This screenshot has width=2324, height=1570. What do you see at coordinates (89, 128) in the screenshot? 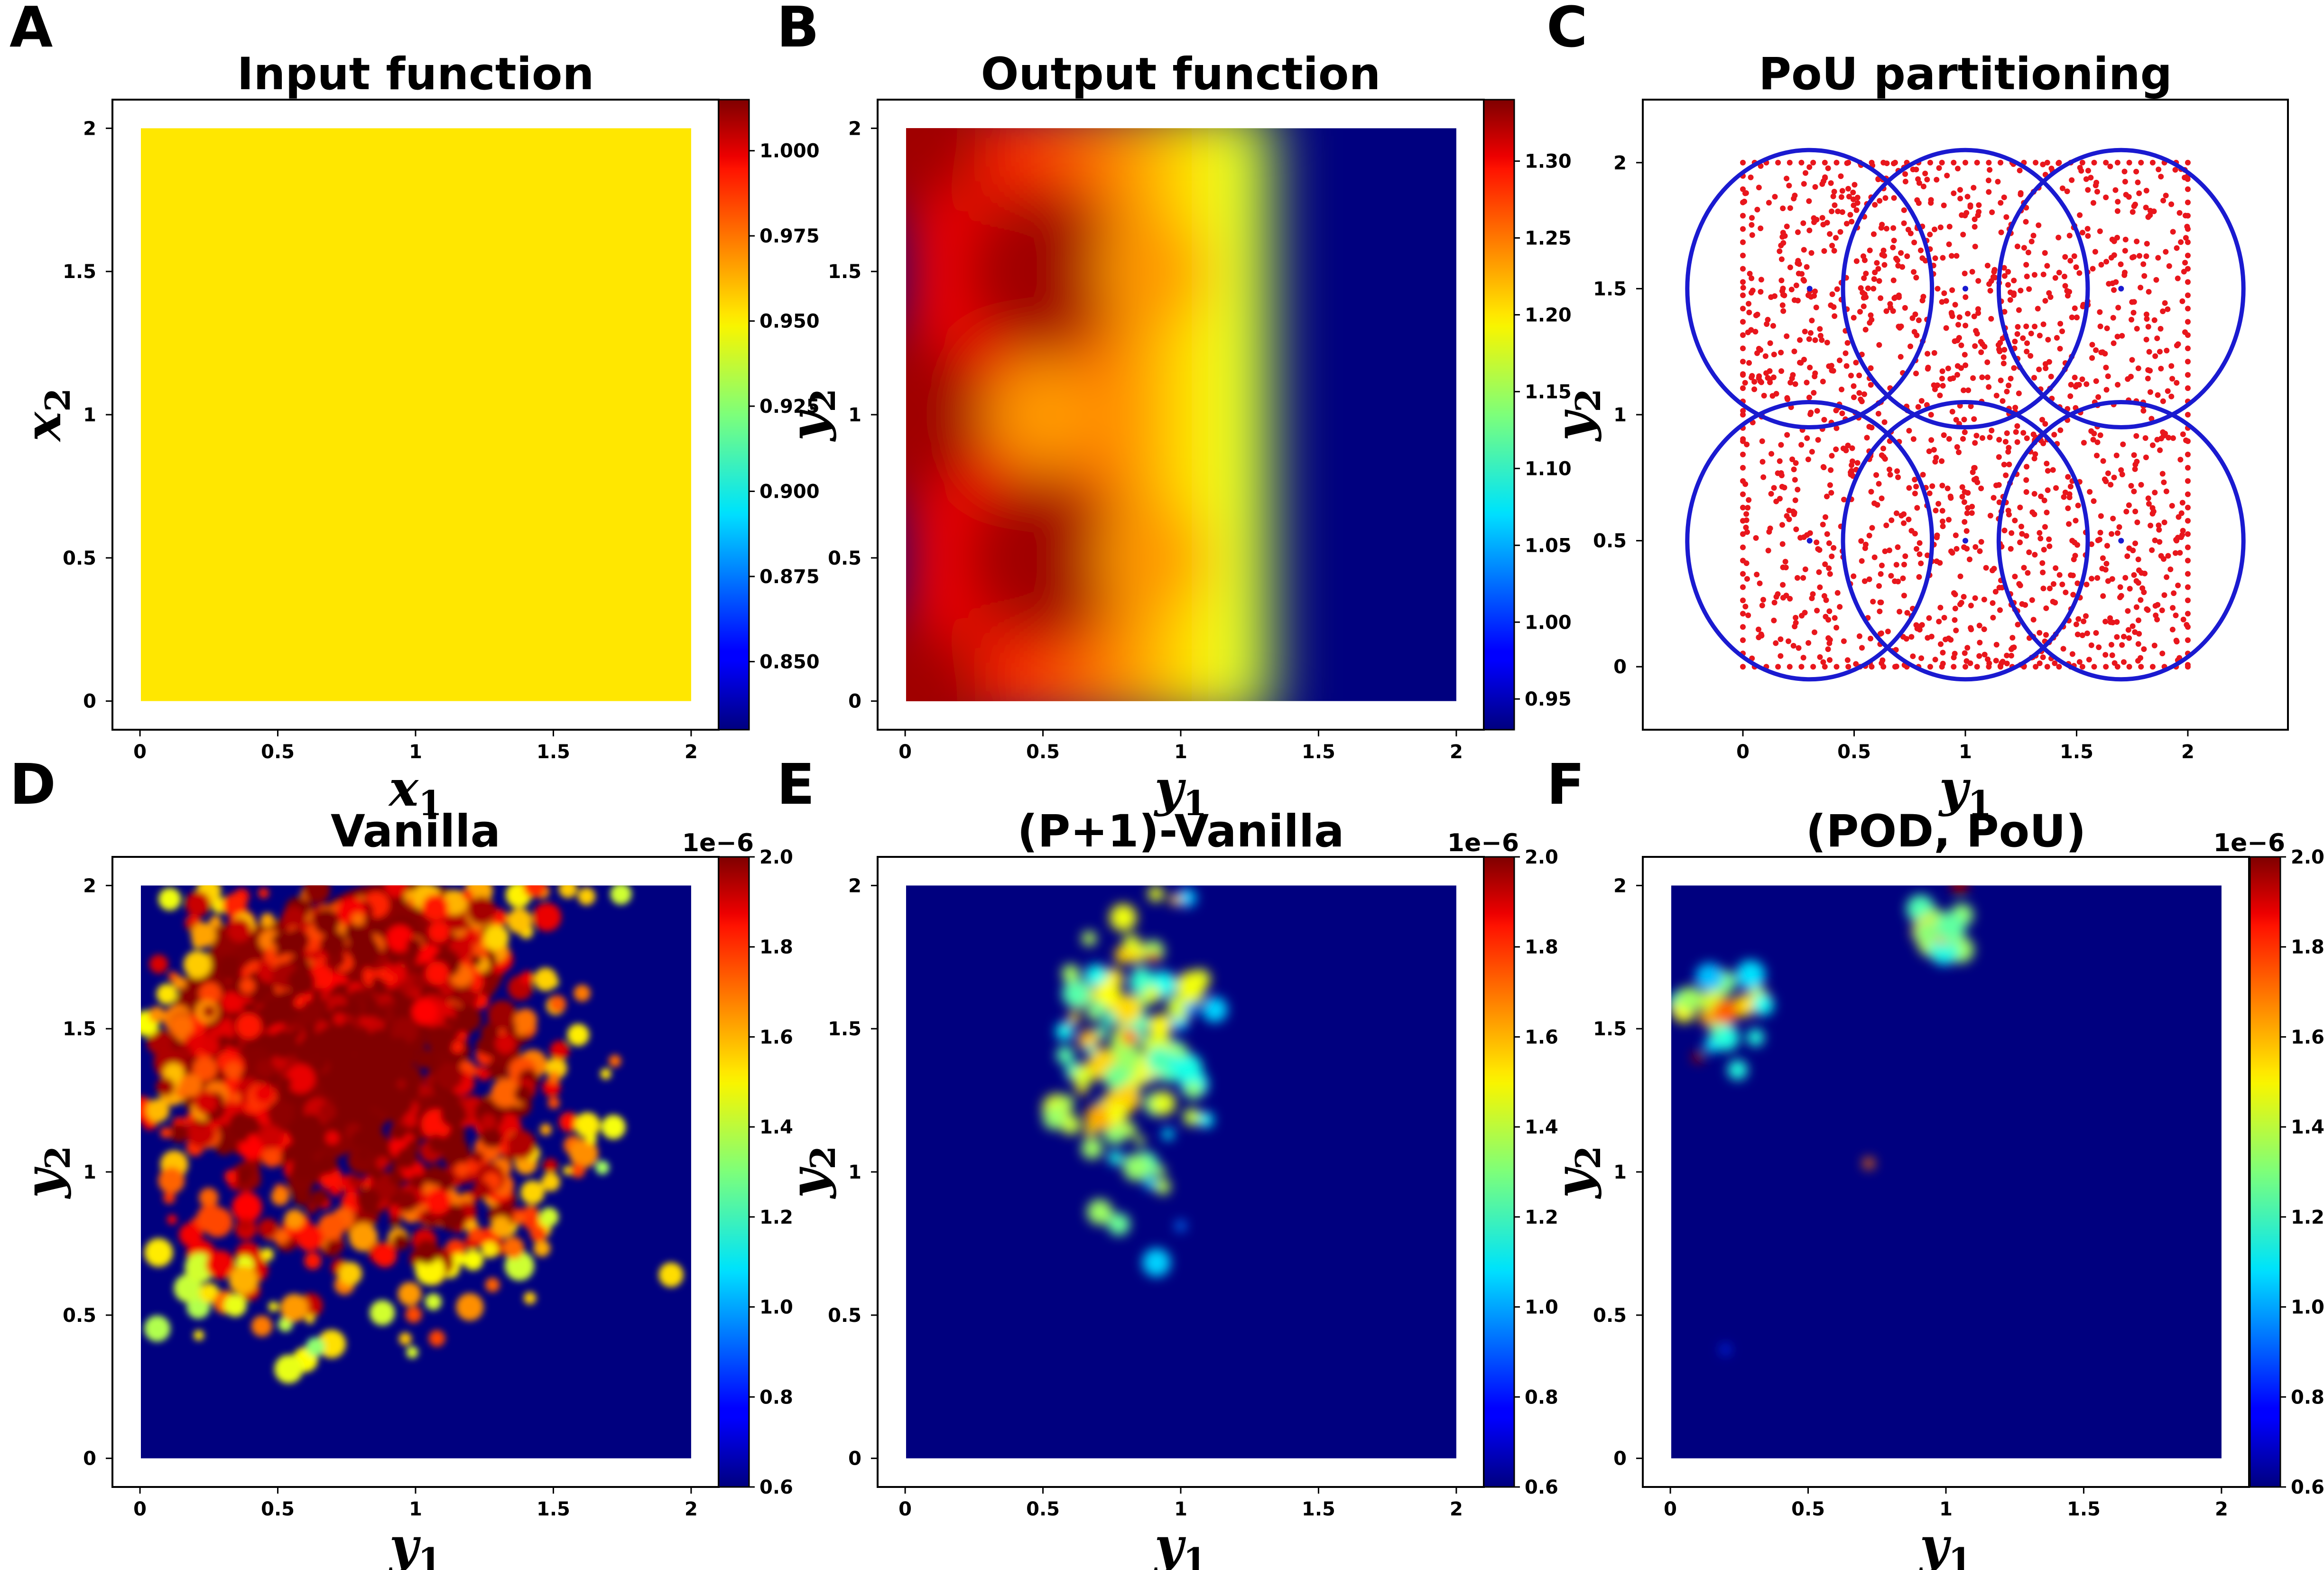
I see `y-tick-label: 2` at bounding box center [89, 128].